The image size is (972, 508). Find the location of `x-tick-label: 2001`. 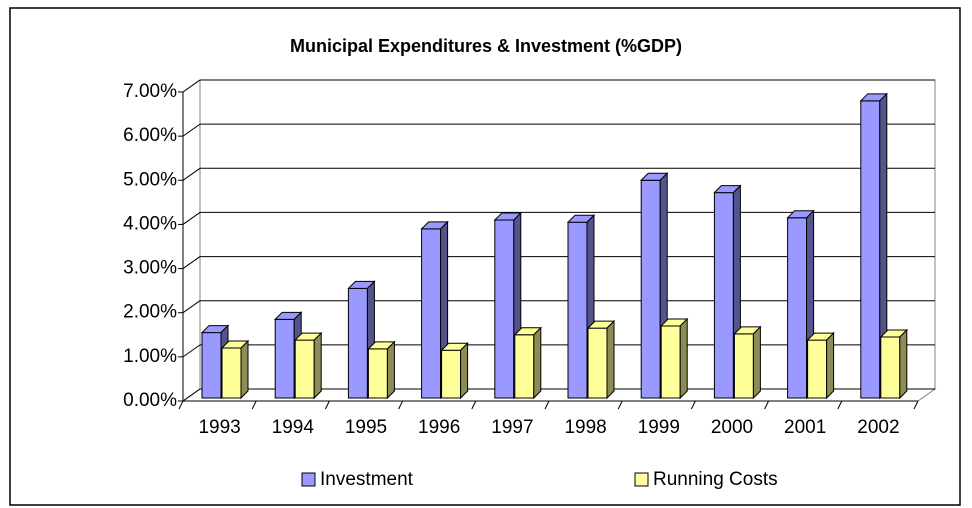

x-tick-label: 2001 is located at coordinates (805, 427).